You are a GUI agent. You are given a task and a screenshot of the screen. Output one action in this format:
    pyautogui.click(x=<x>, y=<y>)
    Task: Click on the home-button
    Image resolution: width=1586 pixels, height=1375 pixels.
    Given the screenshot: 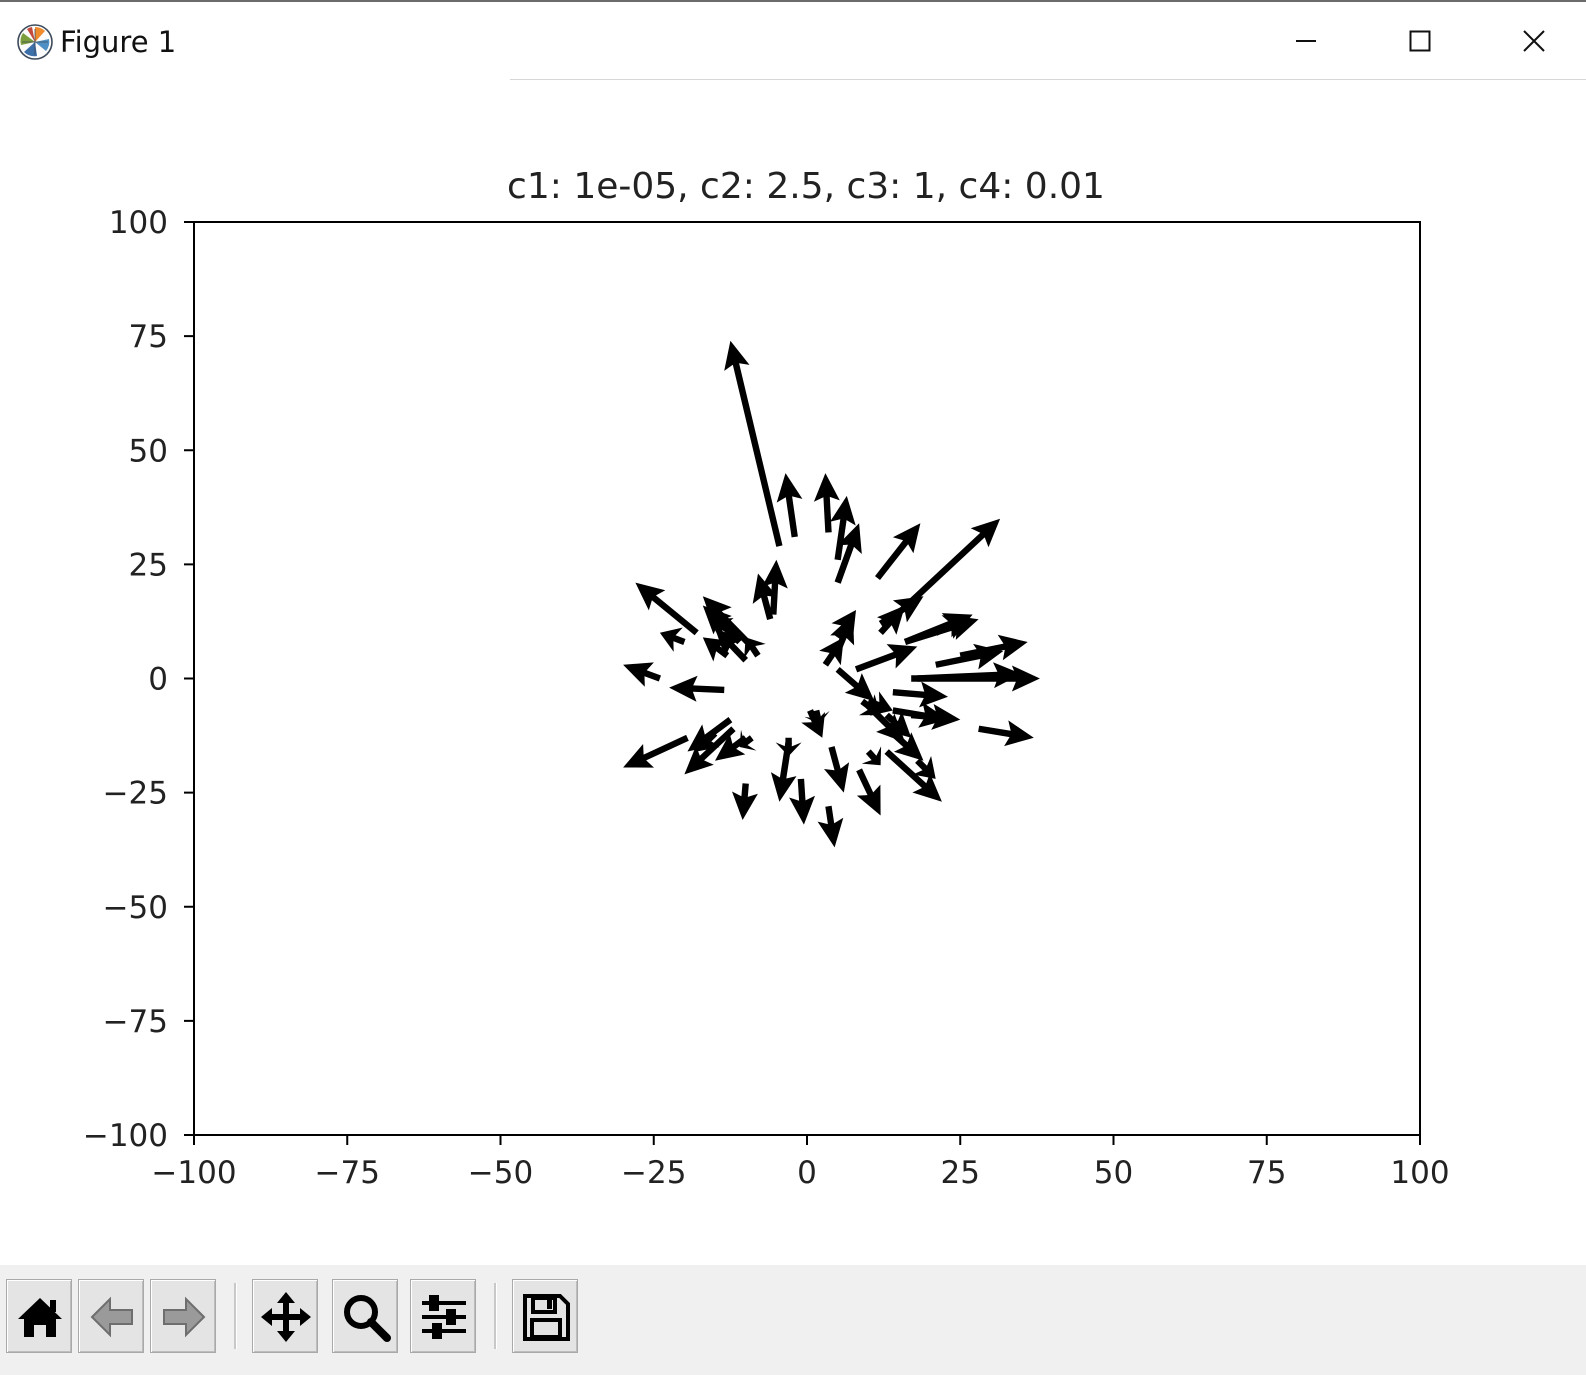 What is the action you would take?
    pyautogui.click(x=39, y=1316)
    